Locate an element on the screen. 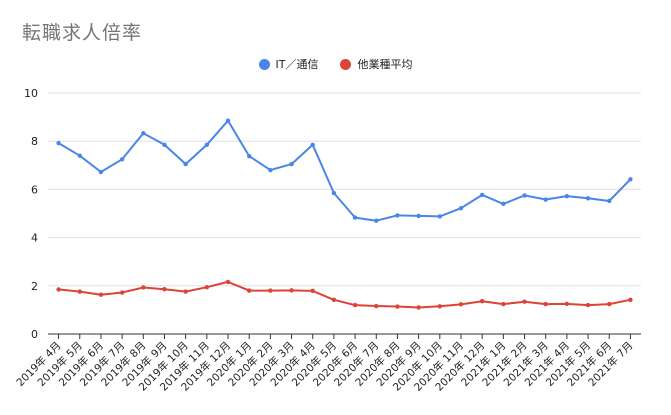 Image resolution: width=671 pixels, height=415 pixels. y-tick-label: 0 is located at coordinates (34, 334).